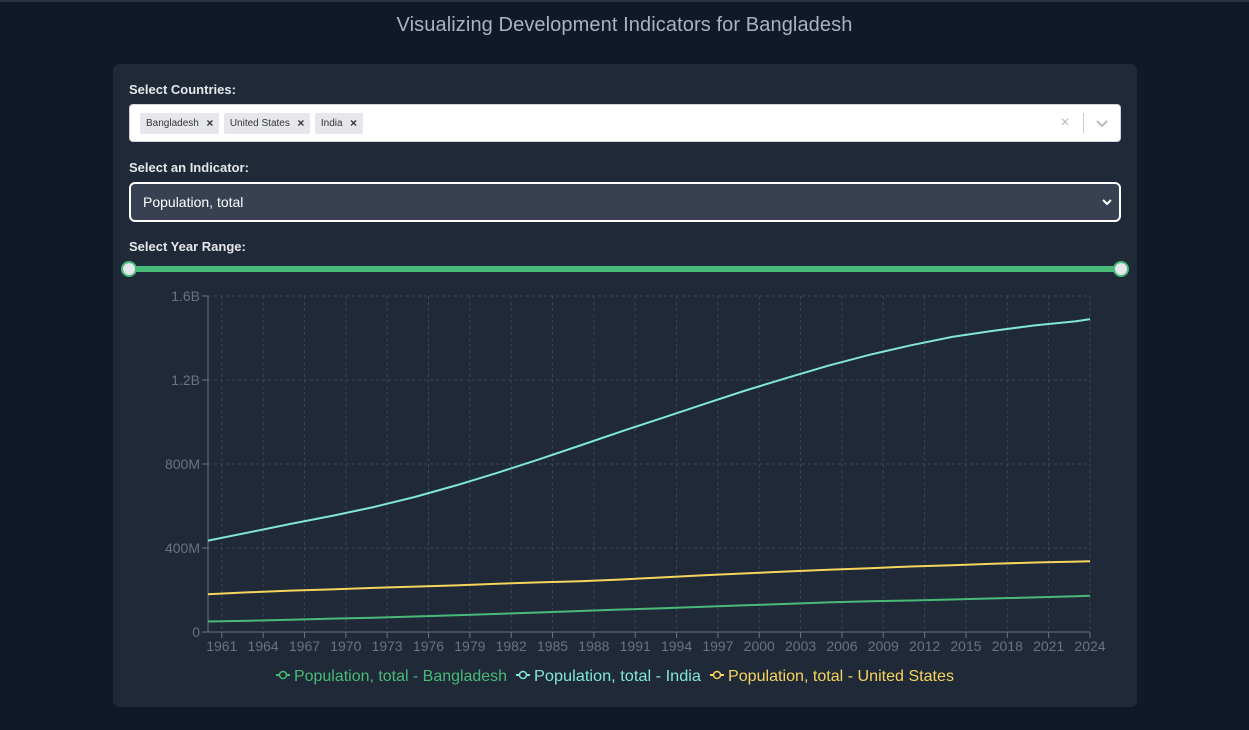  I want to click on year-range-start-handle, so click(129, 269).